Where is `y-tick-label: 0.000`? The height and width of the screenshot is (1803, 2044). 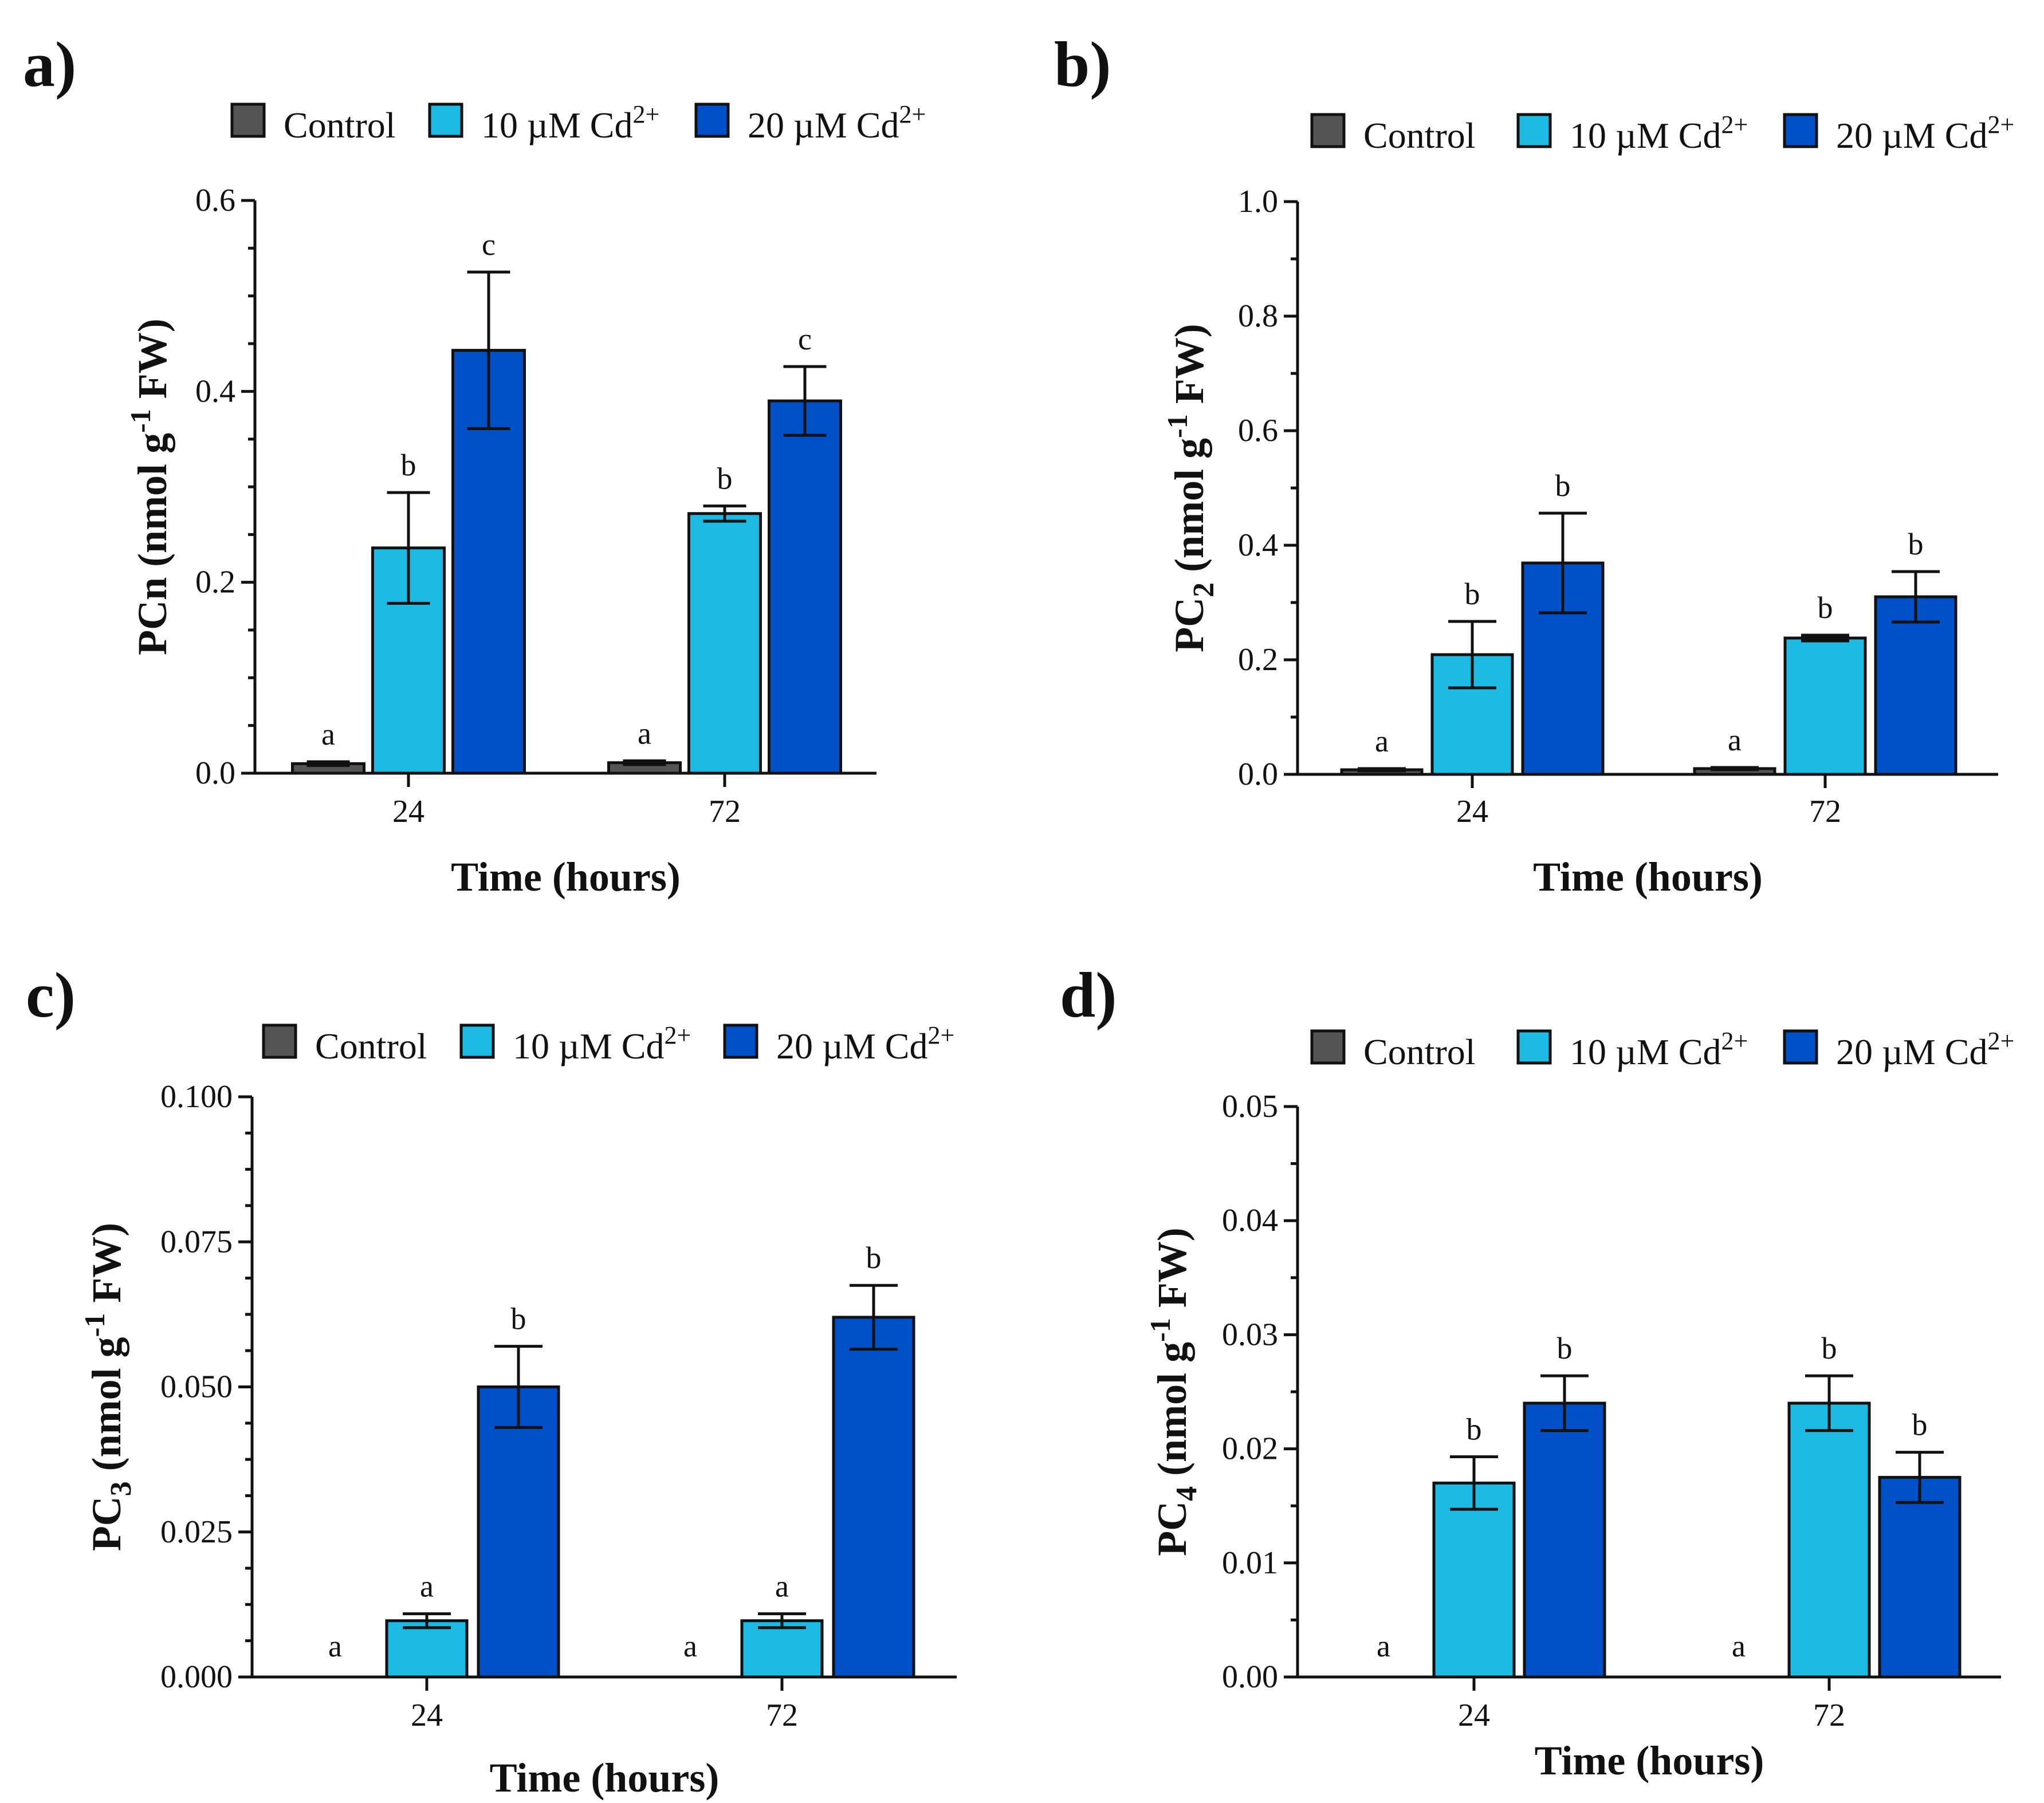 y-tick-label: 0.000 is located at coordinates (196, 1677).